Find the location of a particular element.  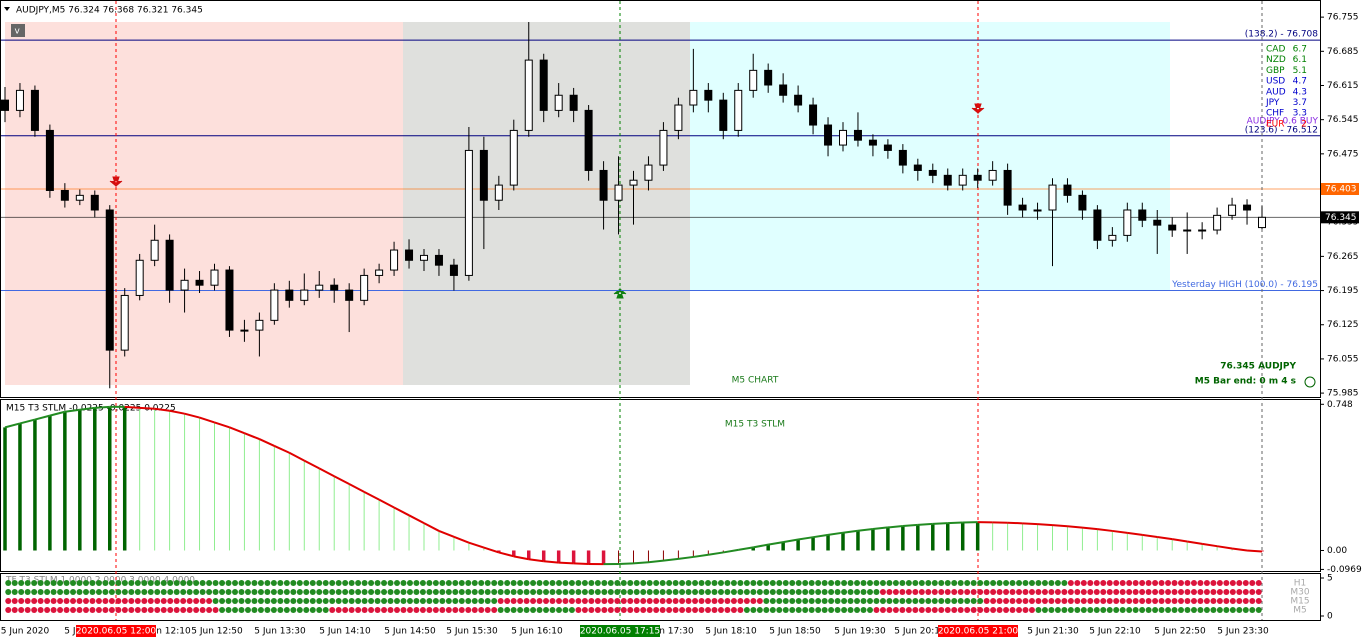

y-tick-label: 76.545 is located at coordinates (1343, 120).